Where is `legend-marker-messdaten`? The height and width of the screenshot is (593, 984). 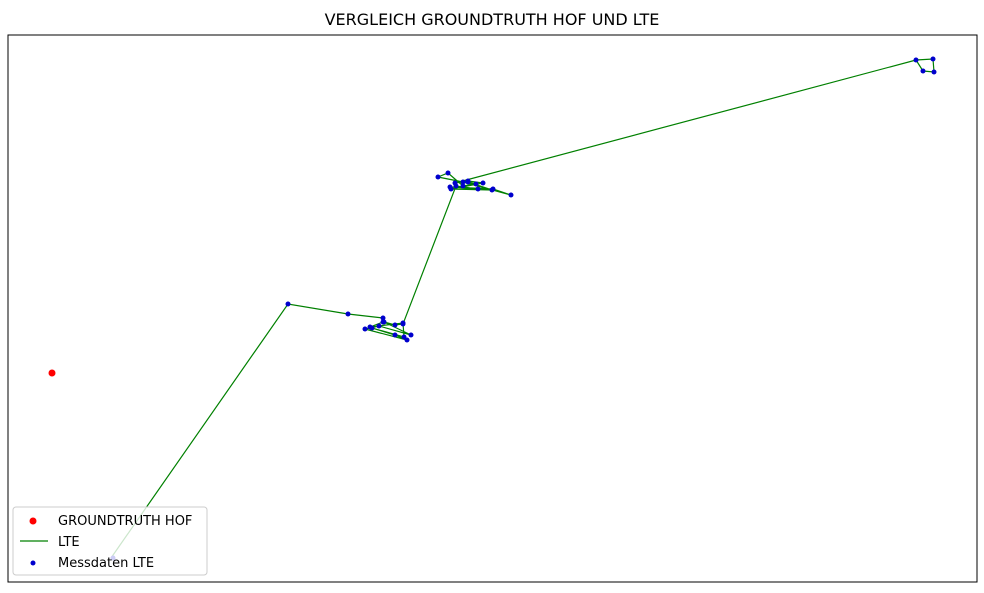 legend-marker-messdaten is located at coordinates (33, 563).